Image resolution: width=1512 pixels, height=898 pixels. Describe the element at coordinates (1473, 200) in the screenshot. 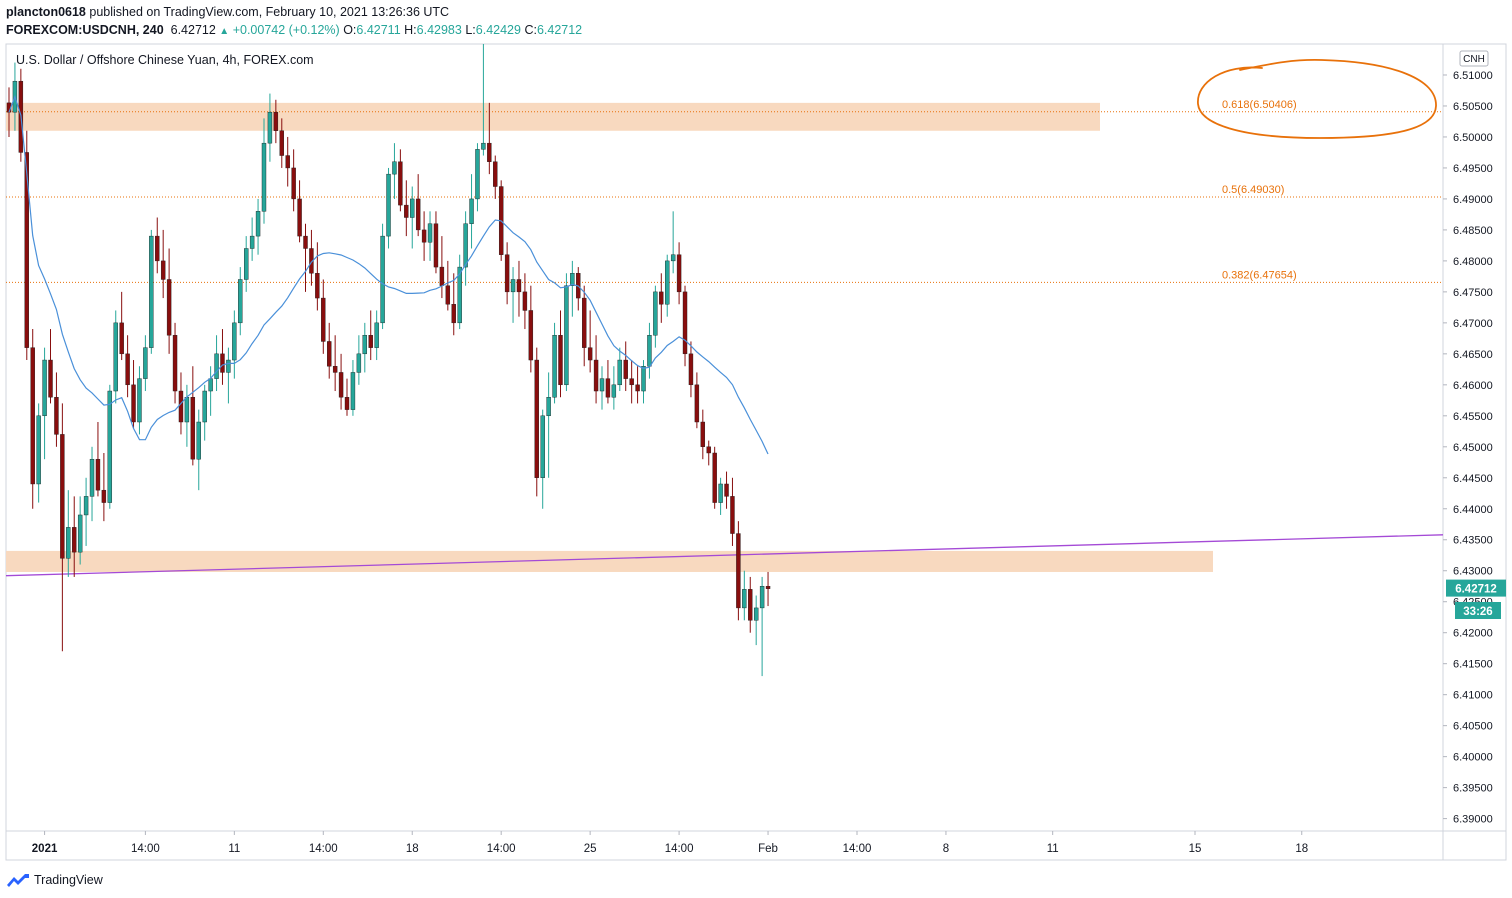

I see `y-tick-label: 6.49000` at that location.